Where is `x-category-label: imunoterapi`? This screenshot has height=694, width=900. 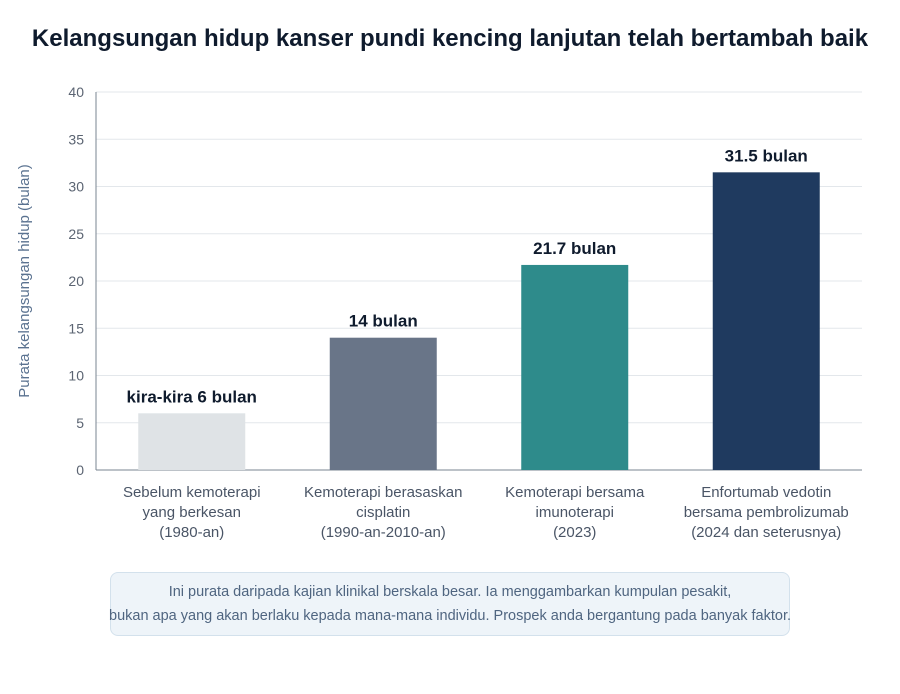 x-category-label: imunoterapi is located at coordinates (575, 512).